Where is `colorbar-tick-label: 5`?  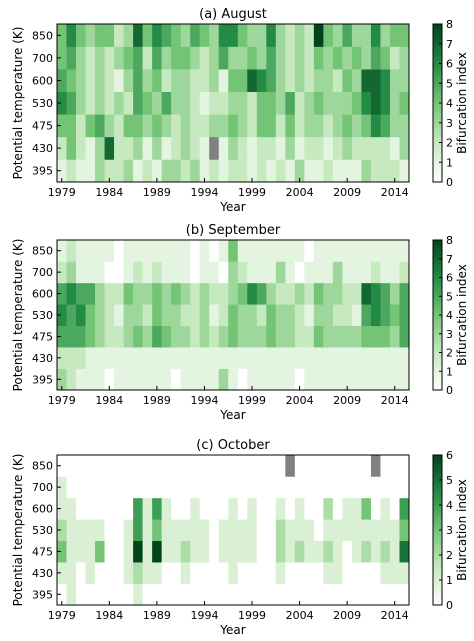
colorbar-tick-label: 5 is located at coordinates (449, 296).